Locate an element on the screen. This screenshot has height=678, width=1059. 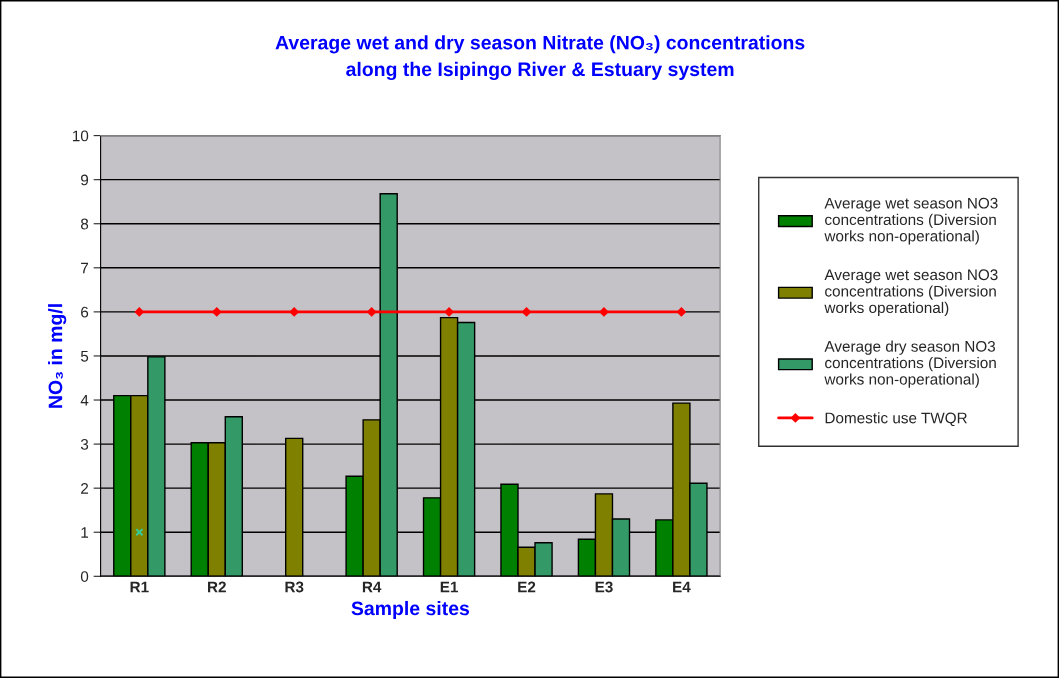
y-tick-label: 7 is located at coordinates (85, 268).